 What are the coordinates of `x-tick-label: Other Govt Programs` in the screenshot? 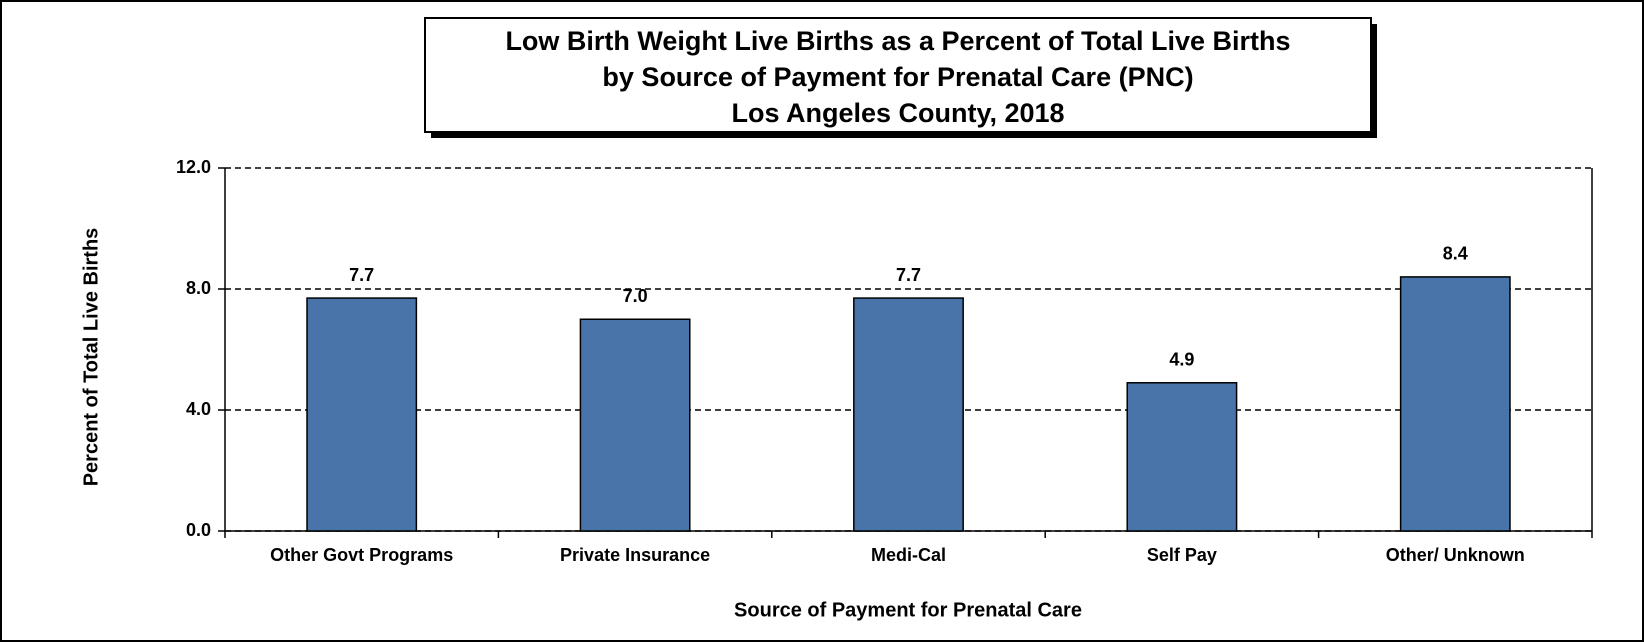 It's located at (361, 555).